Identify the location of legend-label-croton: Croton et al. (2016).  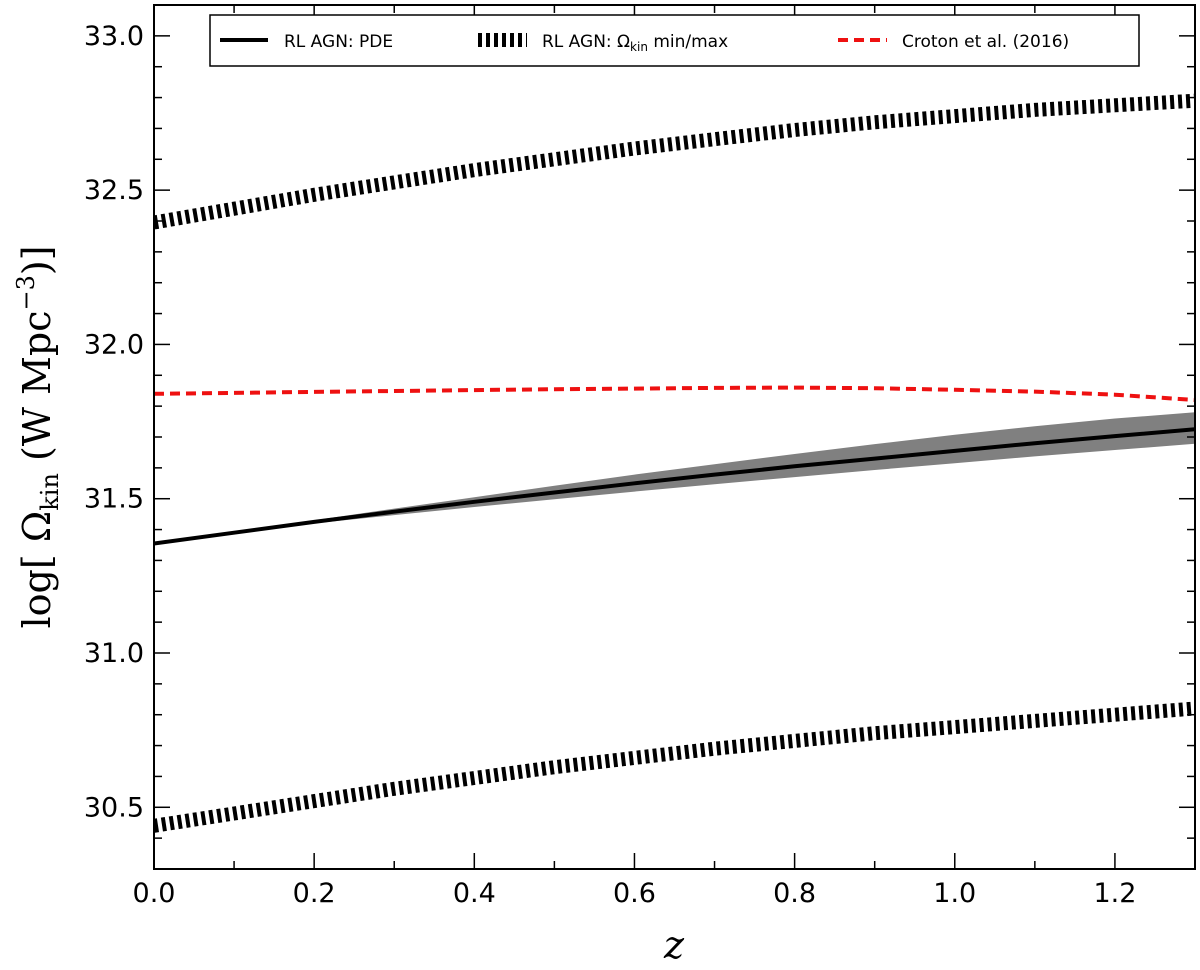
(985, 42).